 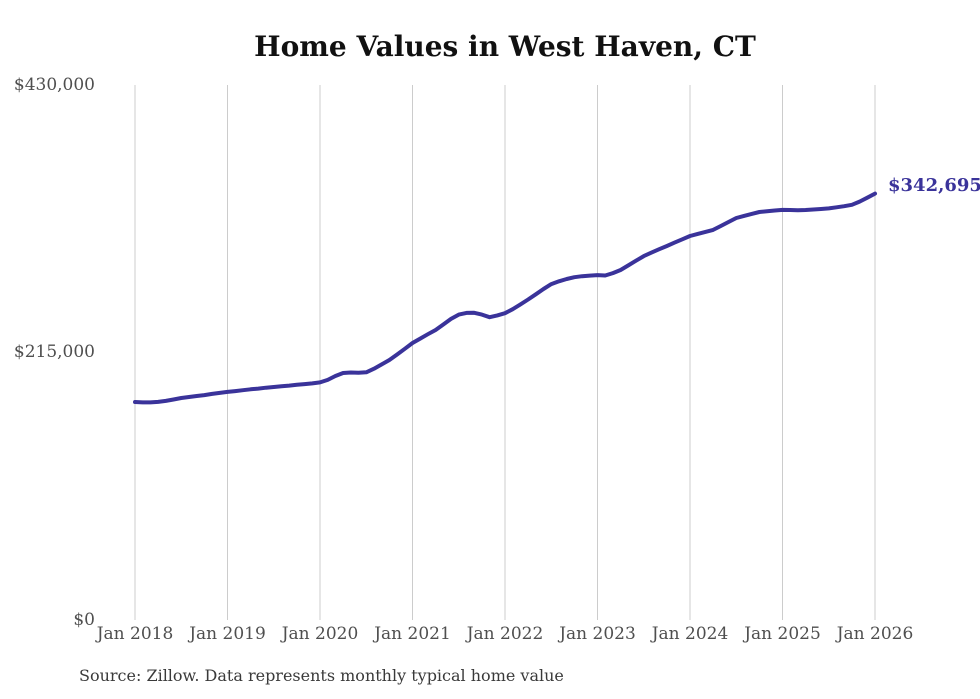 I want to click on latest-value-label: $342,695, so click(x=934, y=185).